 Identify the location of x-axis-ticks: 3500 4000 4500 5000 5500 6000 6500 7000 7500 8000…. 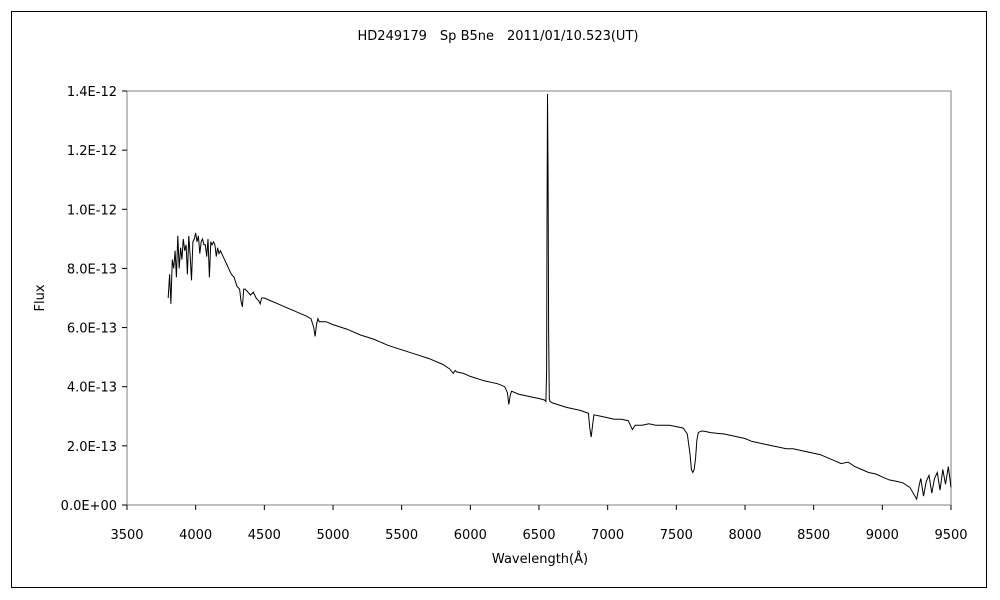
(539, 524).